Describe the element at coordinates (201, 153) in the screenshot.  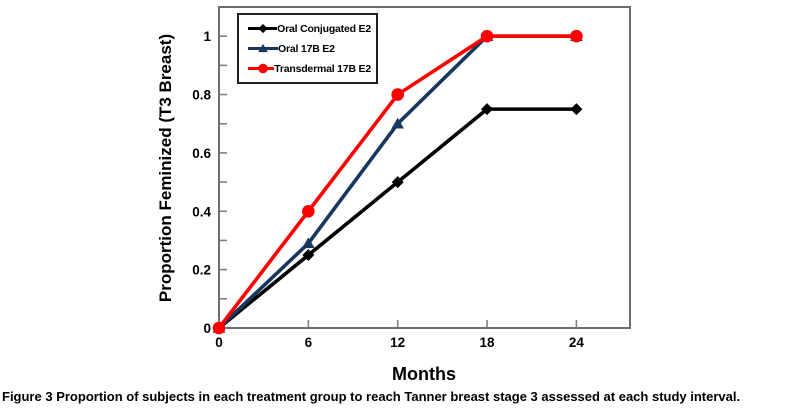
I see `y-tick-label: 0.6` at that location.